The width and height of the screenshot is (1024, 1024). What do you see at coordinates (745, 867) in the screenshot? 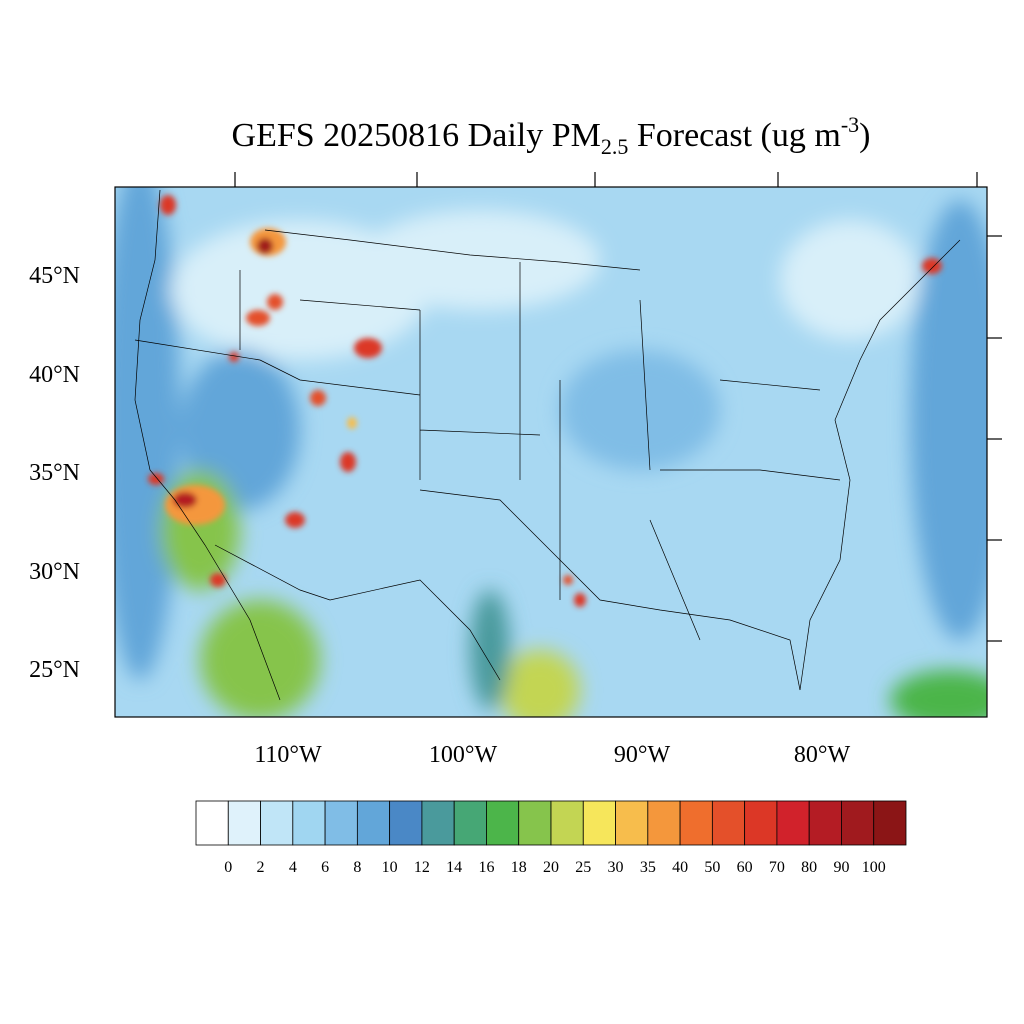
I see `colorbar-label: 60` at bounding box center [745, 867].